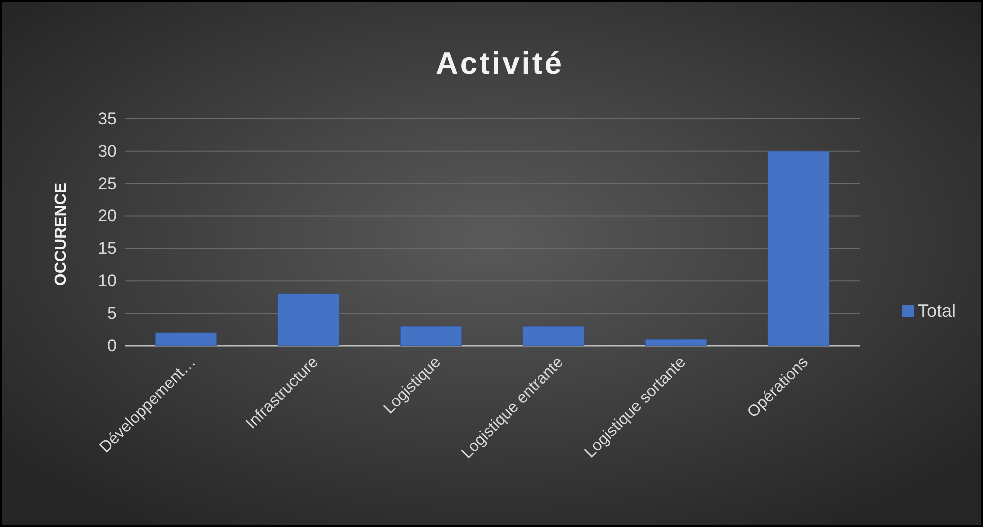  What do you see at coordinates (107, 184) in the screenshot?
I see `y-tick-label: 25` at bounding box center [107, 184].